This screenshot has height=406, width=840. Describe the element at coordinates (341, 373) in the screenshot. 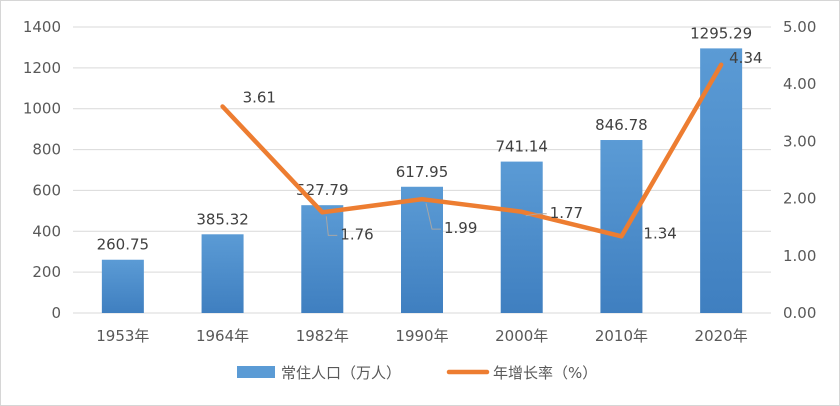

I see `legend-label-bar: 常住人口（万人）` at that location.